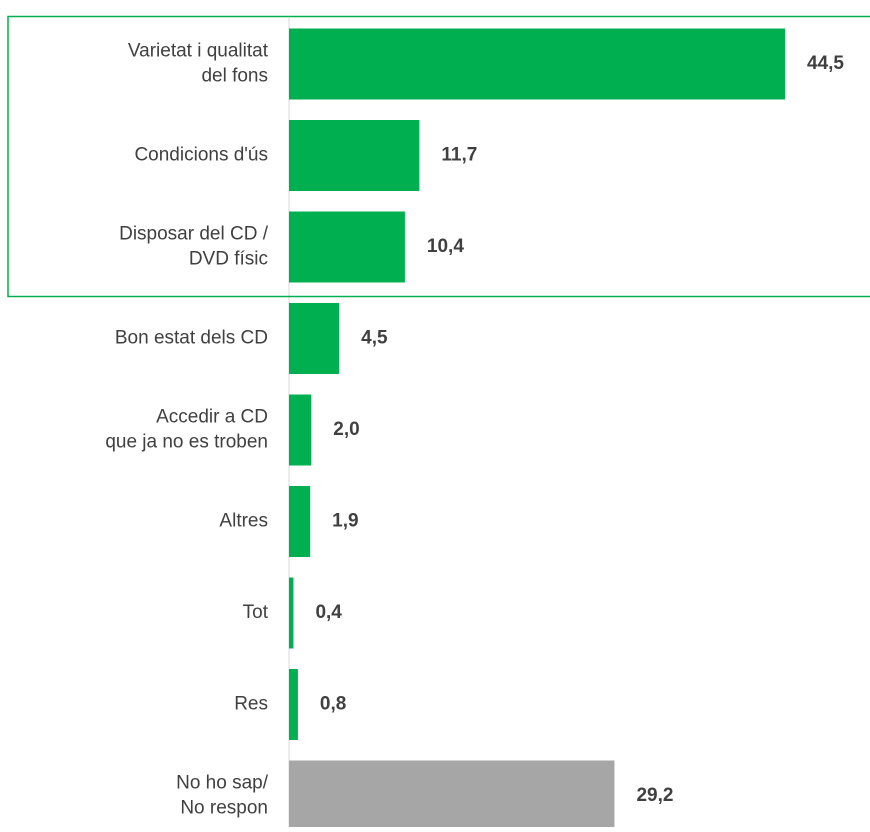 This screenshot has height=832, width=870. I want to click on category-label-line: del fons, so click(234, 76).